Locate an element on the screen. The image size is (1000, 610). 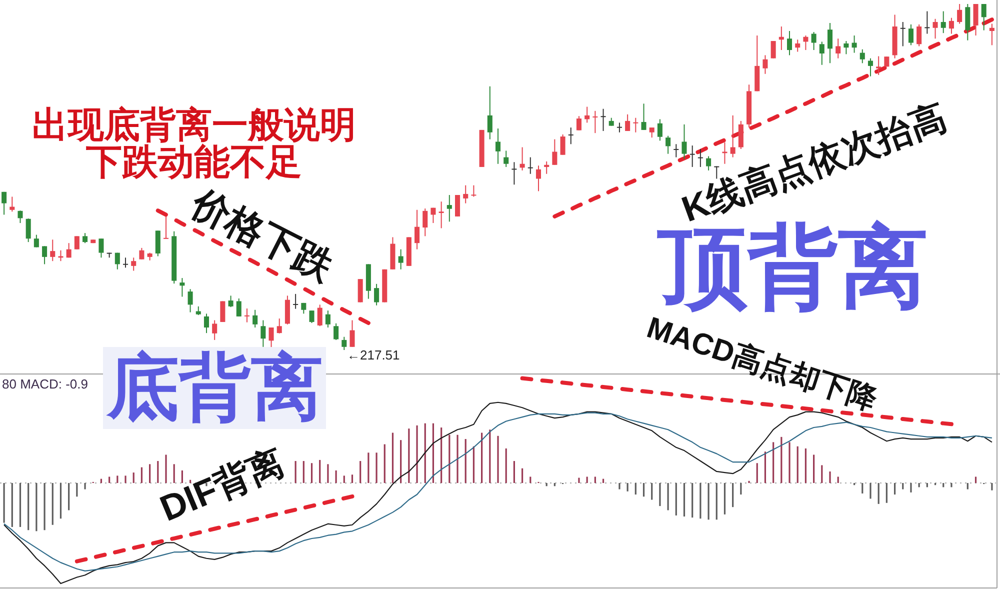
annotation: 80 MACD: -0.9 is located at coordinates (45, 384).